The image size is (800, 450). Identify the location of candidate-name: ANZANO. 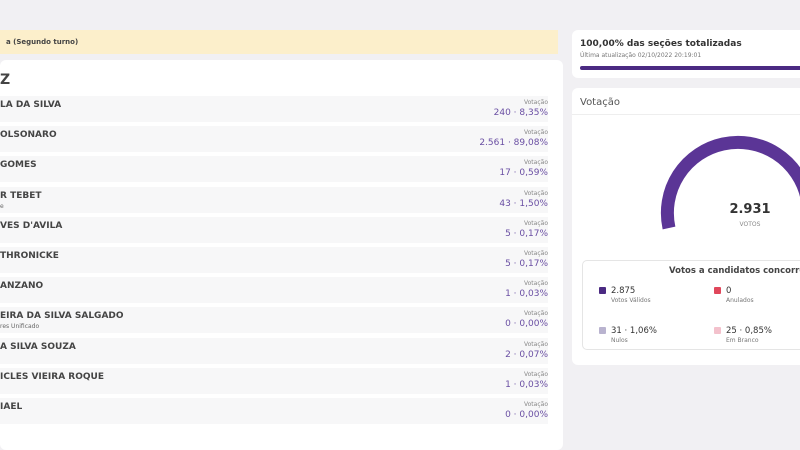
(22, 286).